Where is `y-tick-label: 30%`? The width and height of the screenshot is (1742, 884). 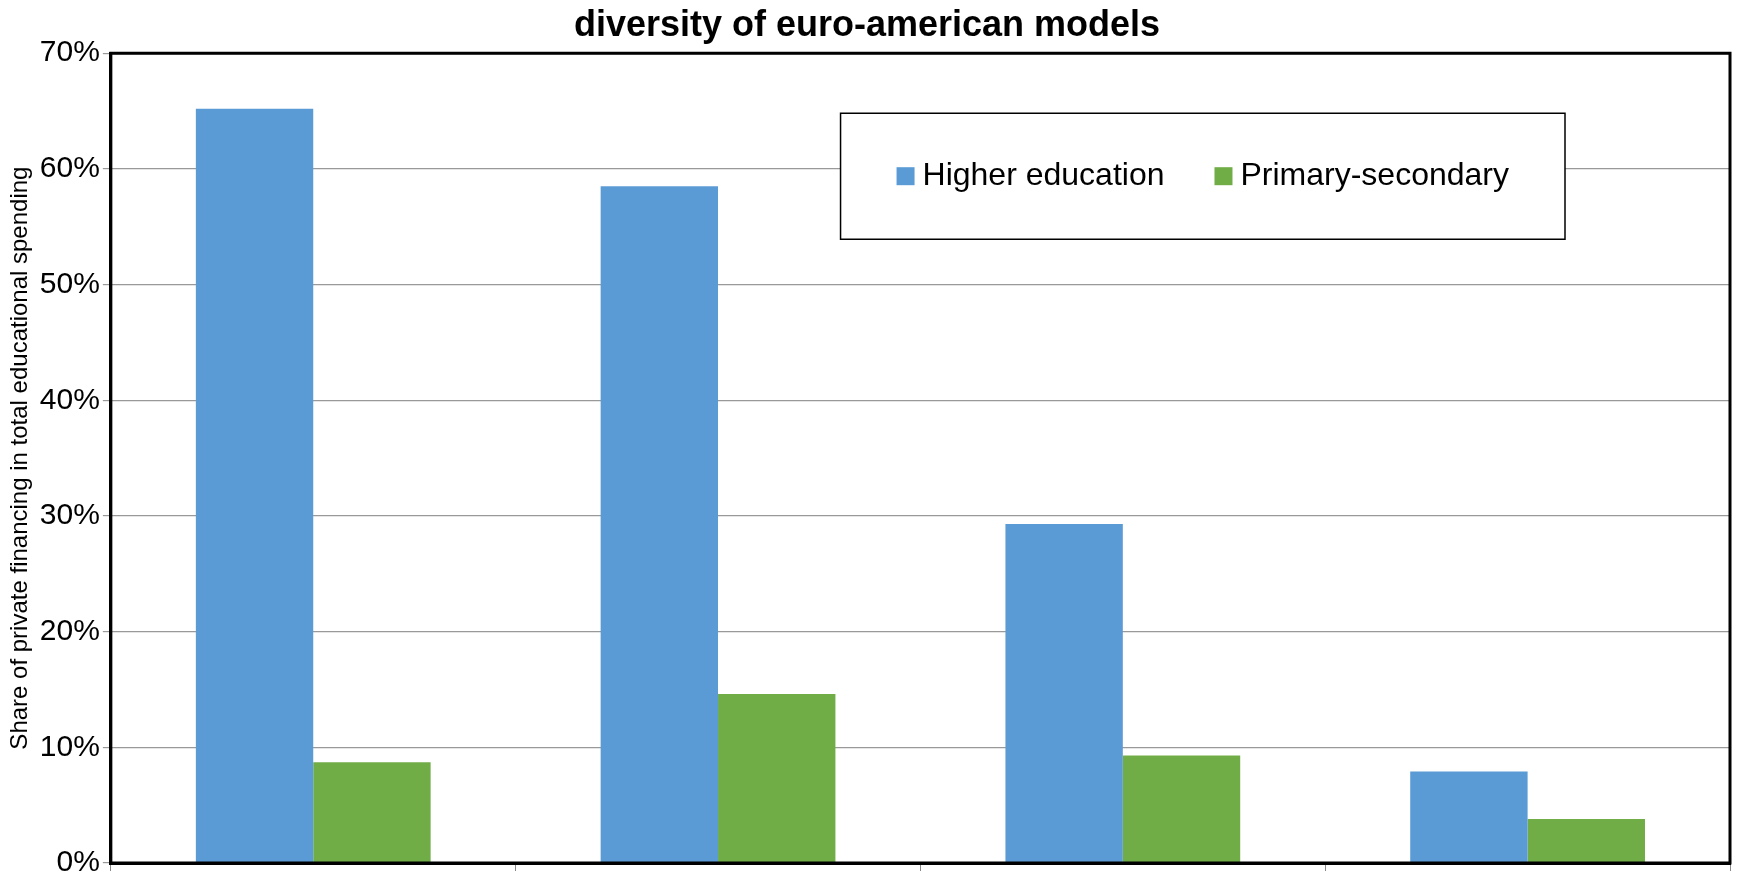 y-tick-label: 30% is located at coordinates (69, 514).